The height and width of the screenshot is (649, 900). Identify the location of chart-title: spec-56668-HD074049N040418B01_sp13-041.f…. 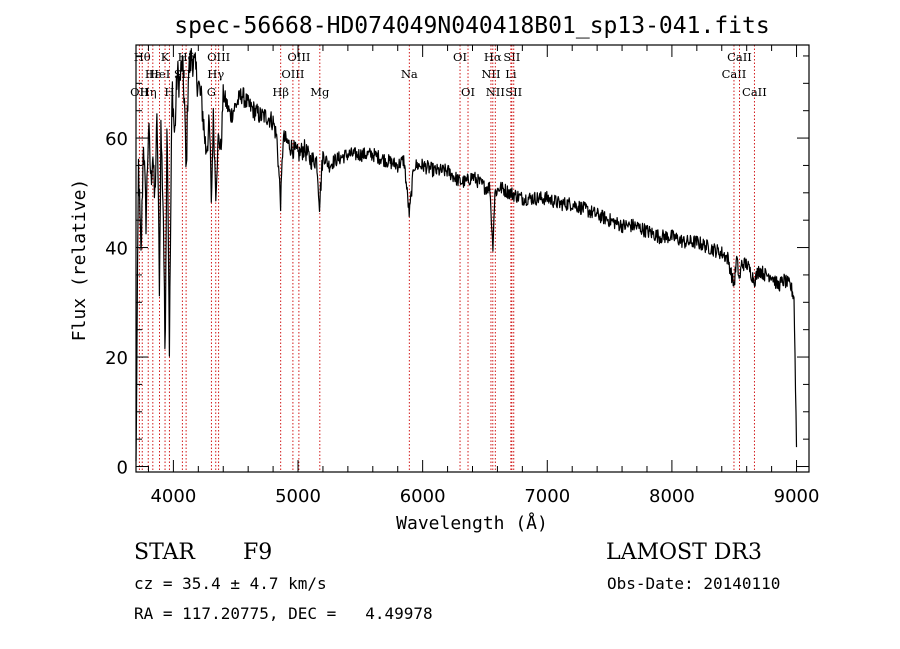
(471, 26).